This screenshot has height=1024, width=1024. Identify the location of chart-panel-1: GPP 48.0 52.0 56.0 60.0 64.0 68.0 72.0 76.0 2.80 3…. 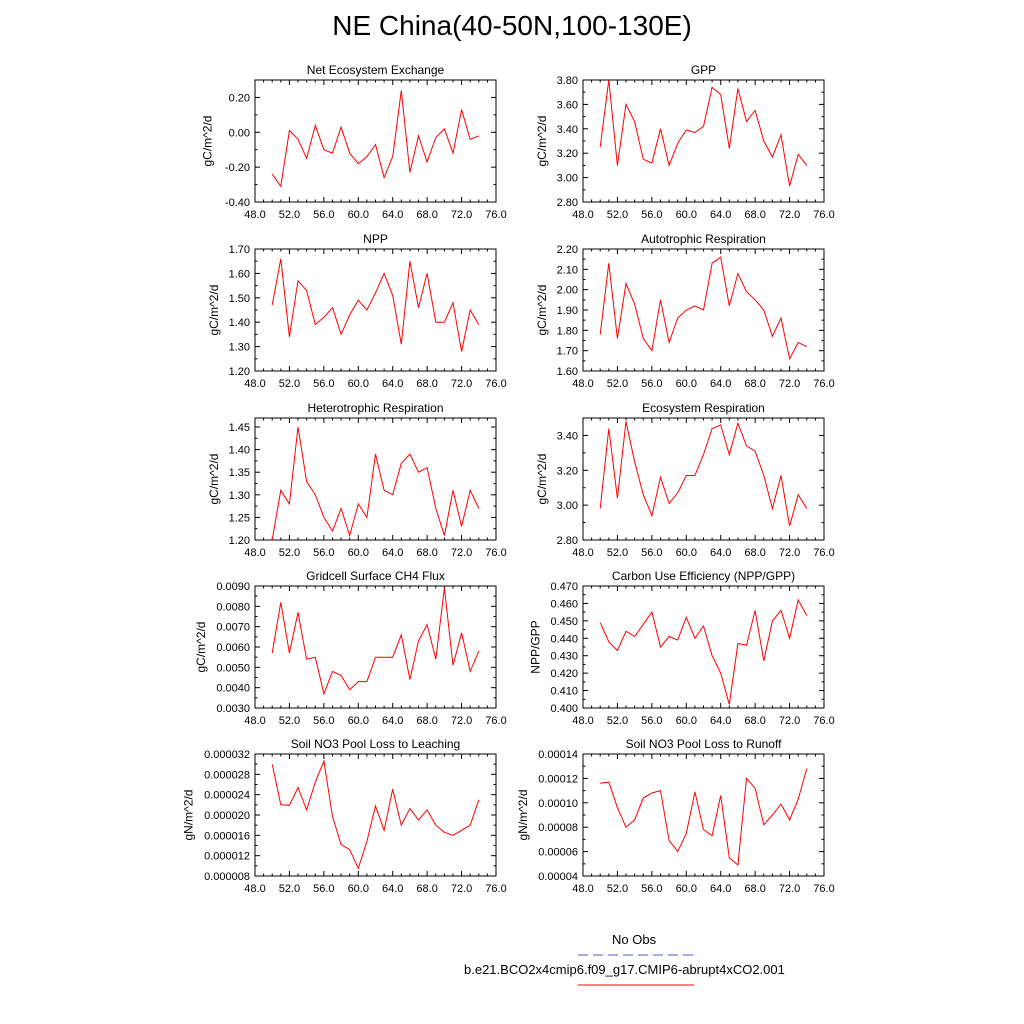
(685, 142).